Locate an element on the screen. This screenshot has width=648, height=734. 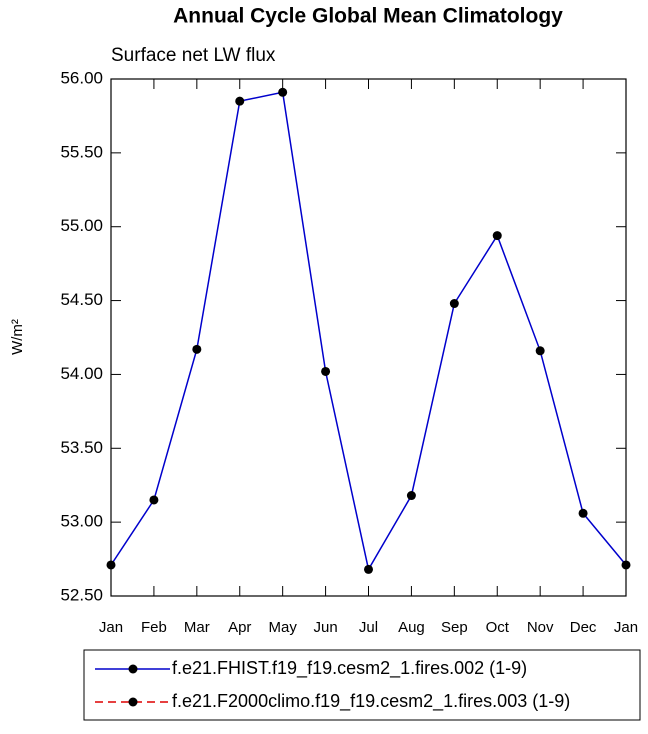
y-tick-label: 52.50 is located at coordinates (81, 594).